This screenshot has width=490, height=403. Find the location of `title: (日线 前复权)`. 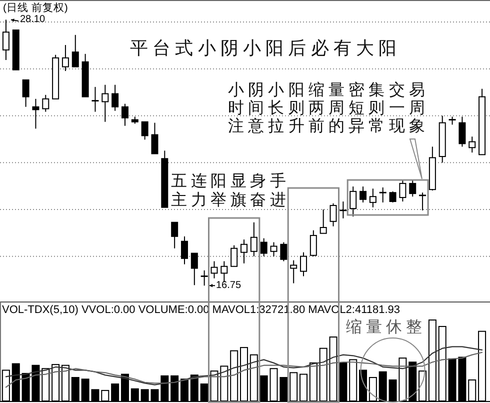

title: (日线 前复权) is located at coordinates (35, 8).